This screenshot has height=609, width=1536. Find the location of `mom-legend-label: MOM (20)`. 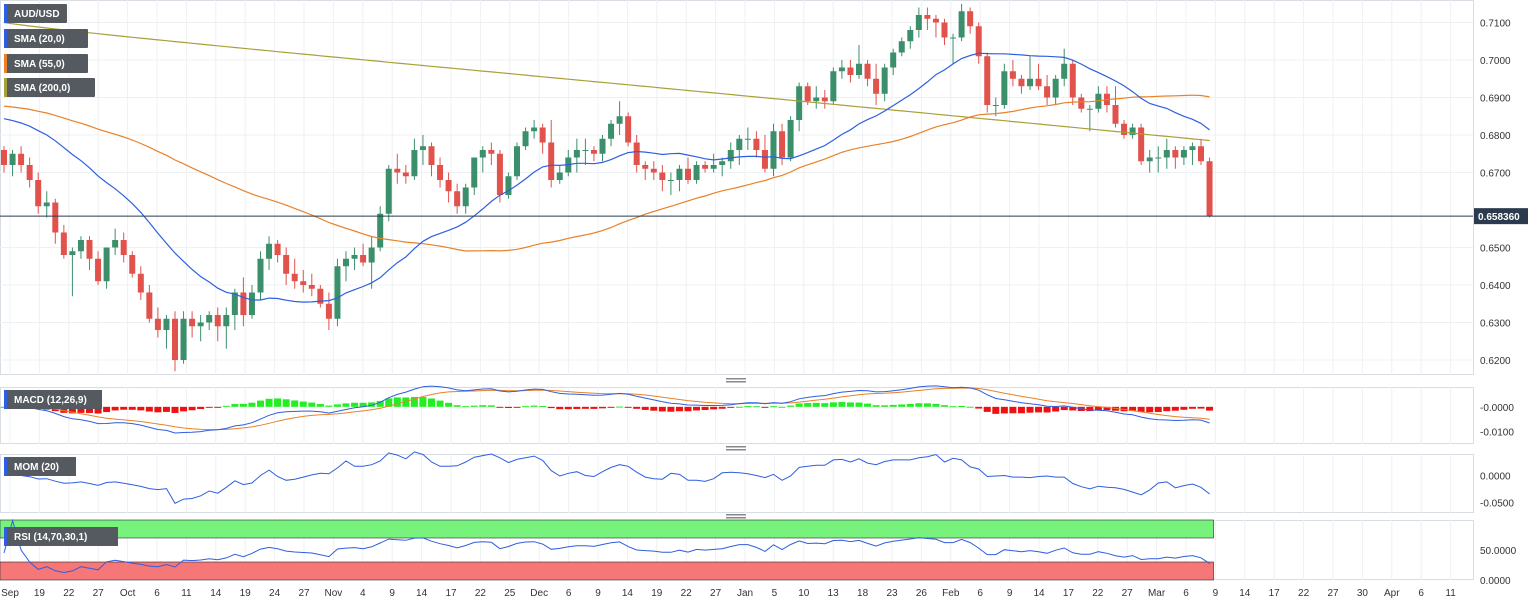

mom-legend-label: MOM (20) is located at coordinates (36, 467).